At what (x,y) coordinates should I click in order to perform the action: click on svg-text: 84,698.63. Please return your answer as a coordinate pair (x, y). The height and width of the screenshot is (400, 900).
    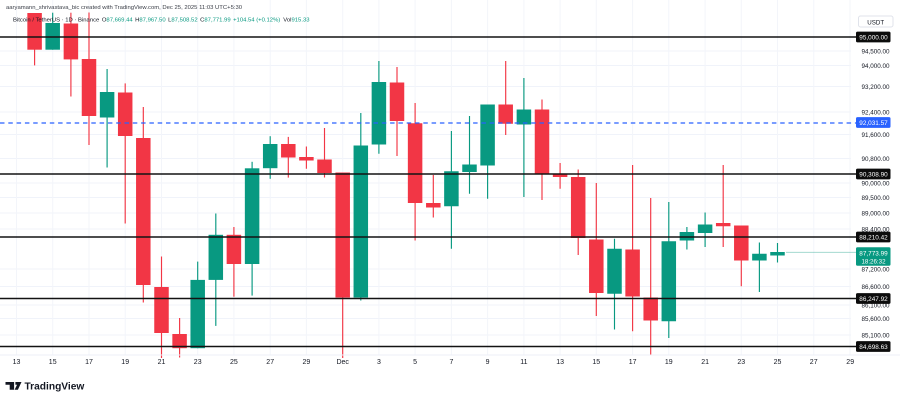
    Looking at the image, I should click on (873, 347).